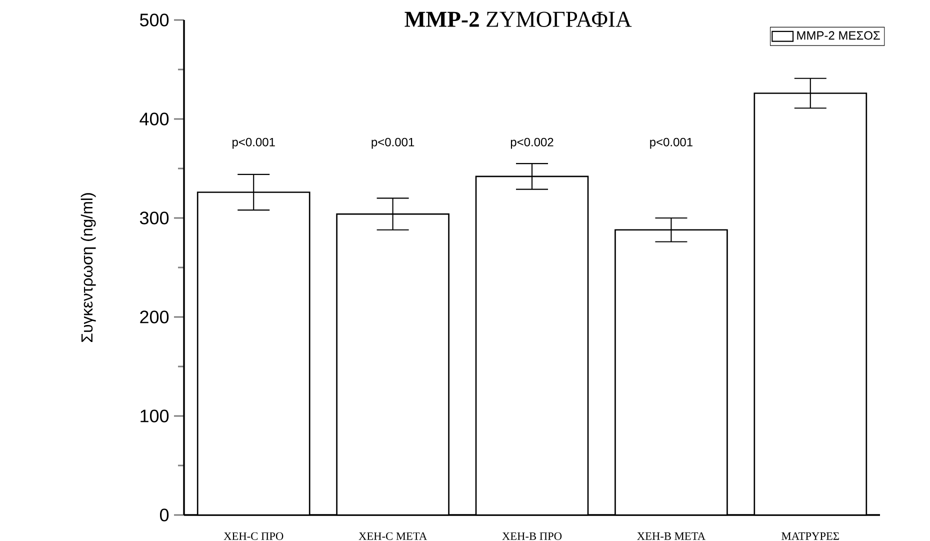 Image resolution: width=930 pixels, height=541 pixels. Describe the element at coordinates (254, 536) in the screenshot. I see `x-tick-label: ΧΕΗ-C ΠΡΟ` at that location.